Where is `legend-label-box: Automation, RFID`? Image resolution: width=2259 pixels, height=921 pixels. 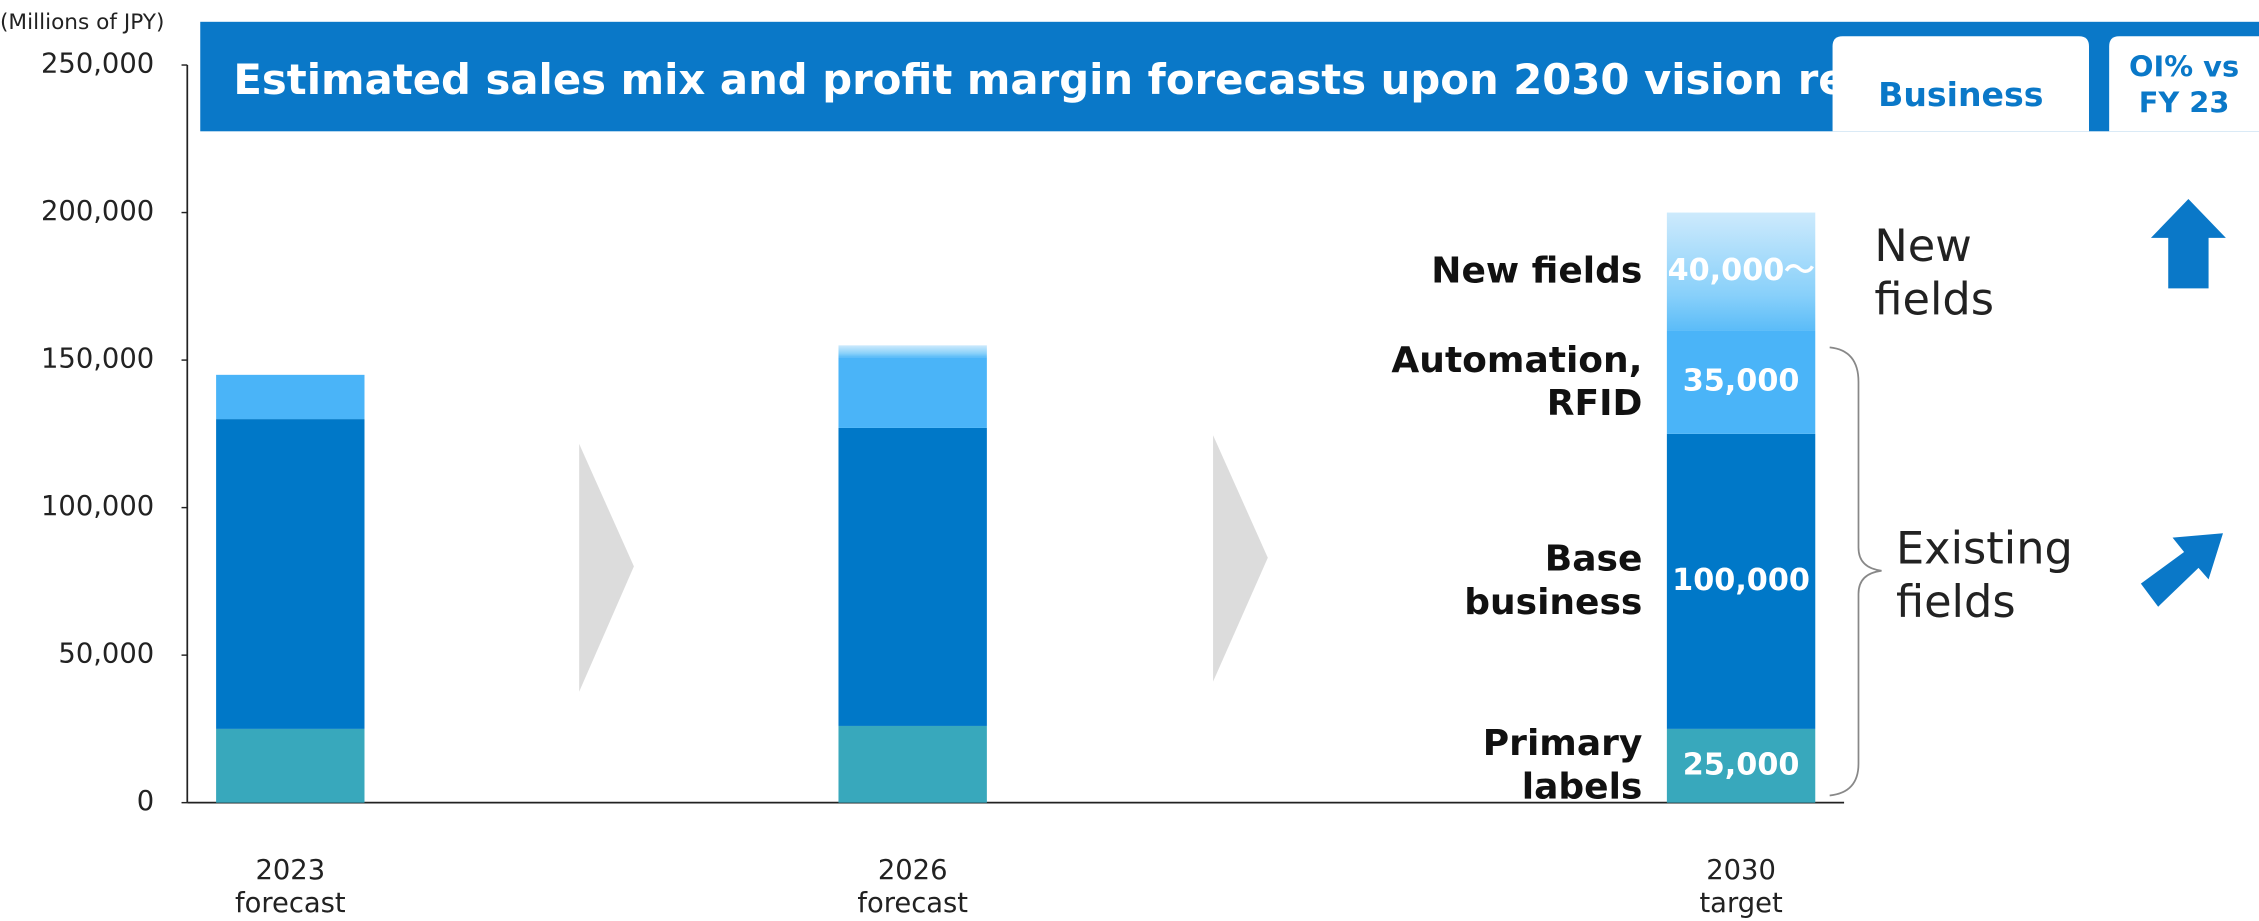
legend-label-box: Automation, RFID is located at coordinates (1517, 381).